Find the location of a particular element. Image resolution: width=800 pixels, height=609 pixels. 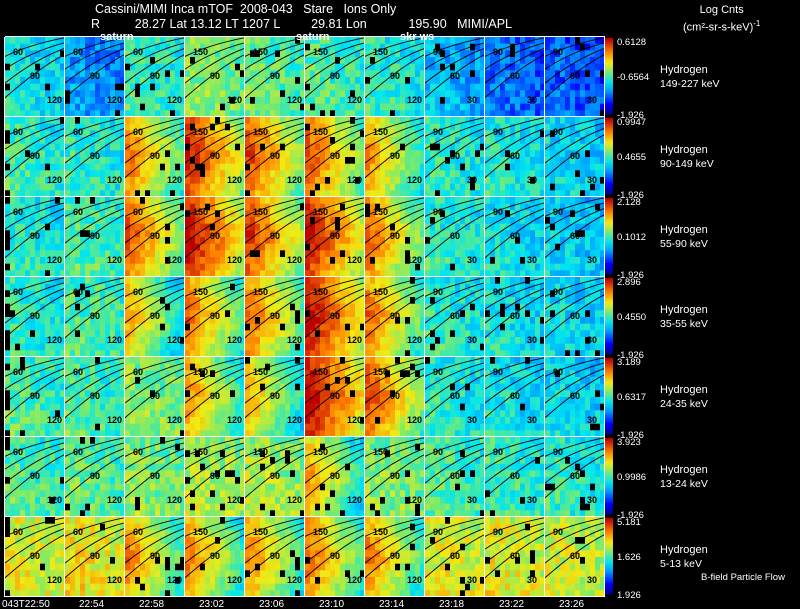

panel-2-8: 90 60 30 is located at coordinates (514, 236).